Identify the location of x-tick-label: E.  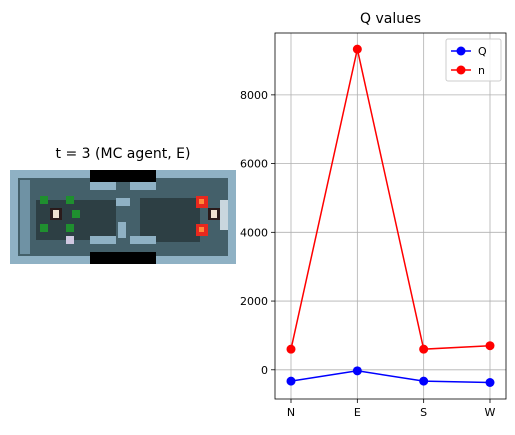
(357, 412).